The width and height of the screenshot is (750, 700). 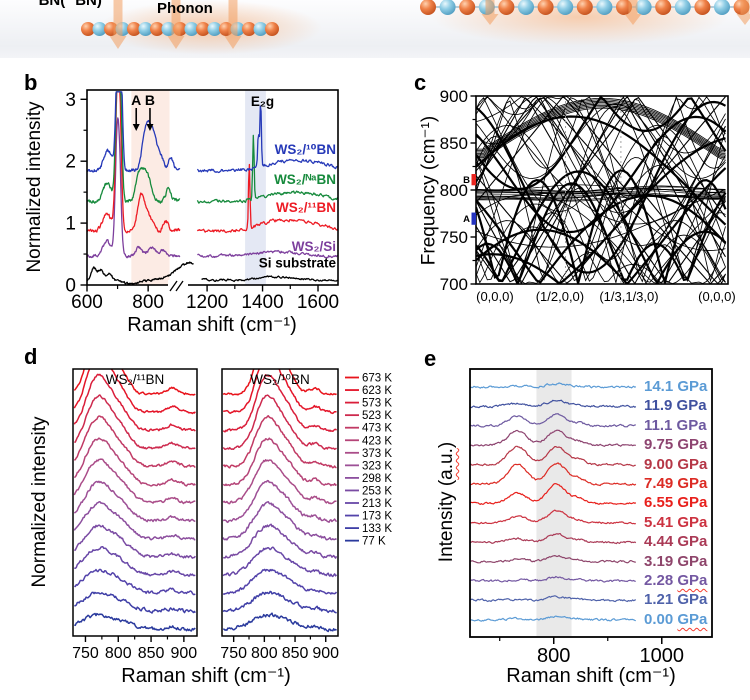 I want to click on panel-e-frame, so click(x=591, y=503).